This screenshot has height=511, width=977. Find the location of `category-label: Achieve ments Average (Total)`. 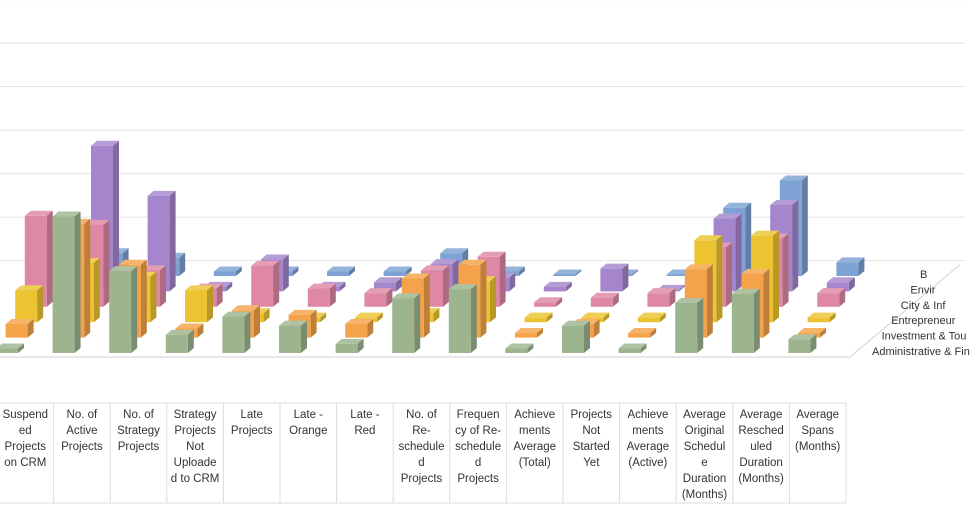

category-label: Achieve ments Average (Total) is located at coordinates (534, 439).